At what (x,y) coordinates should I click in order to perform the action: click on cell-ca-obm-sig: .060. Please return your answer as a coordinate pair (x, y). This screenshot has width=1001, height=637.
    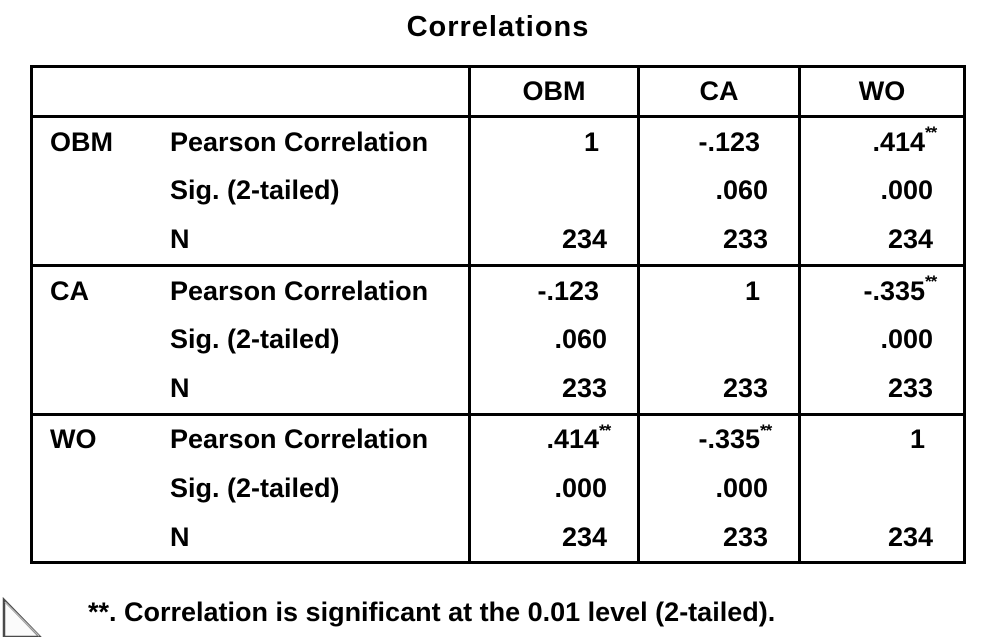
    Looking at the image, I should click on (552, 339).